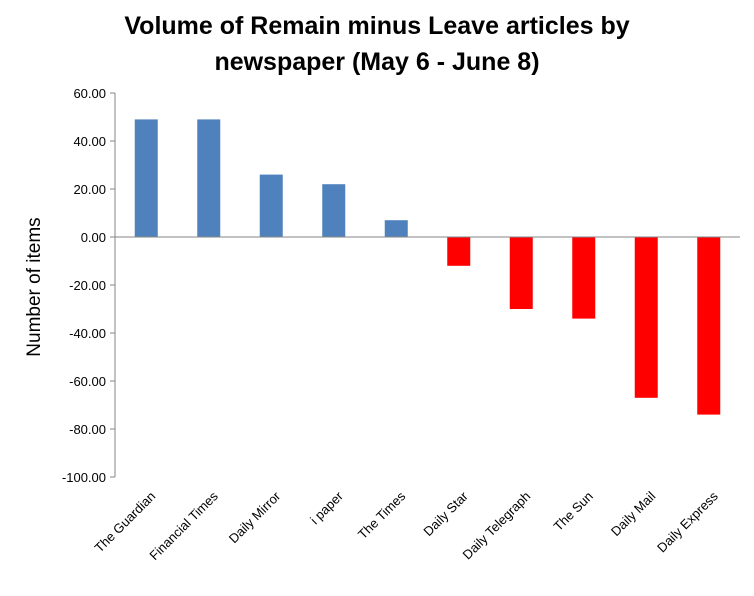  I want to click on x-tick-label: i paper, so click(326, 507).